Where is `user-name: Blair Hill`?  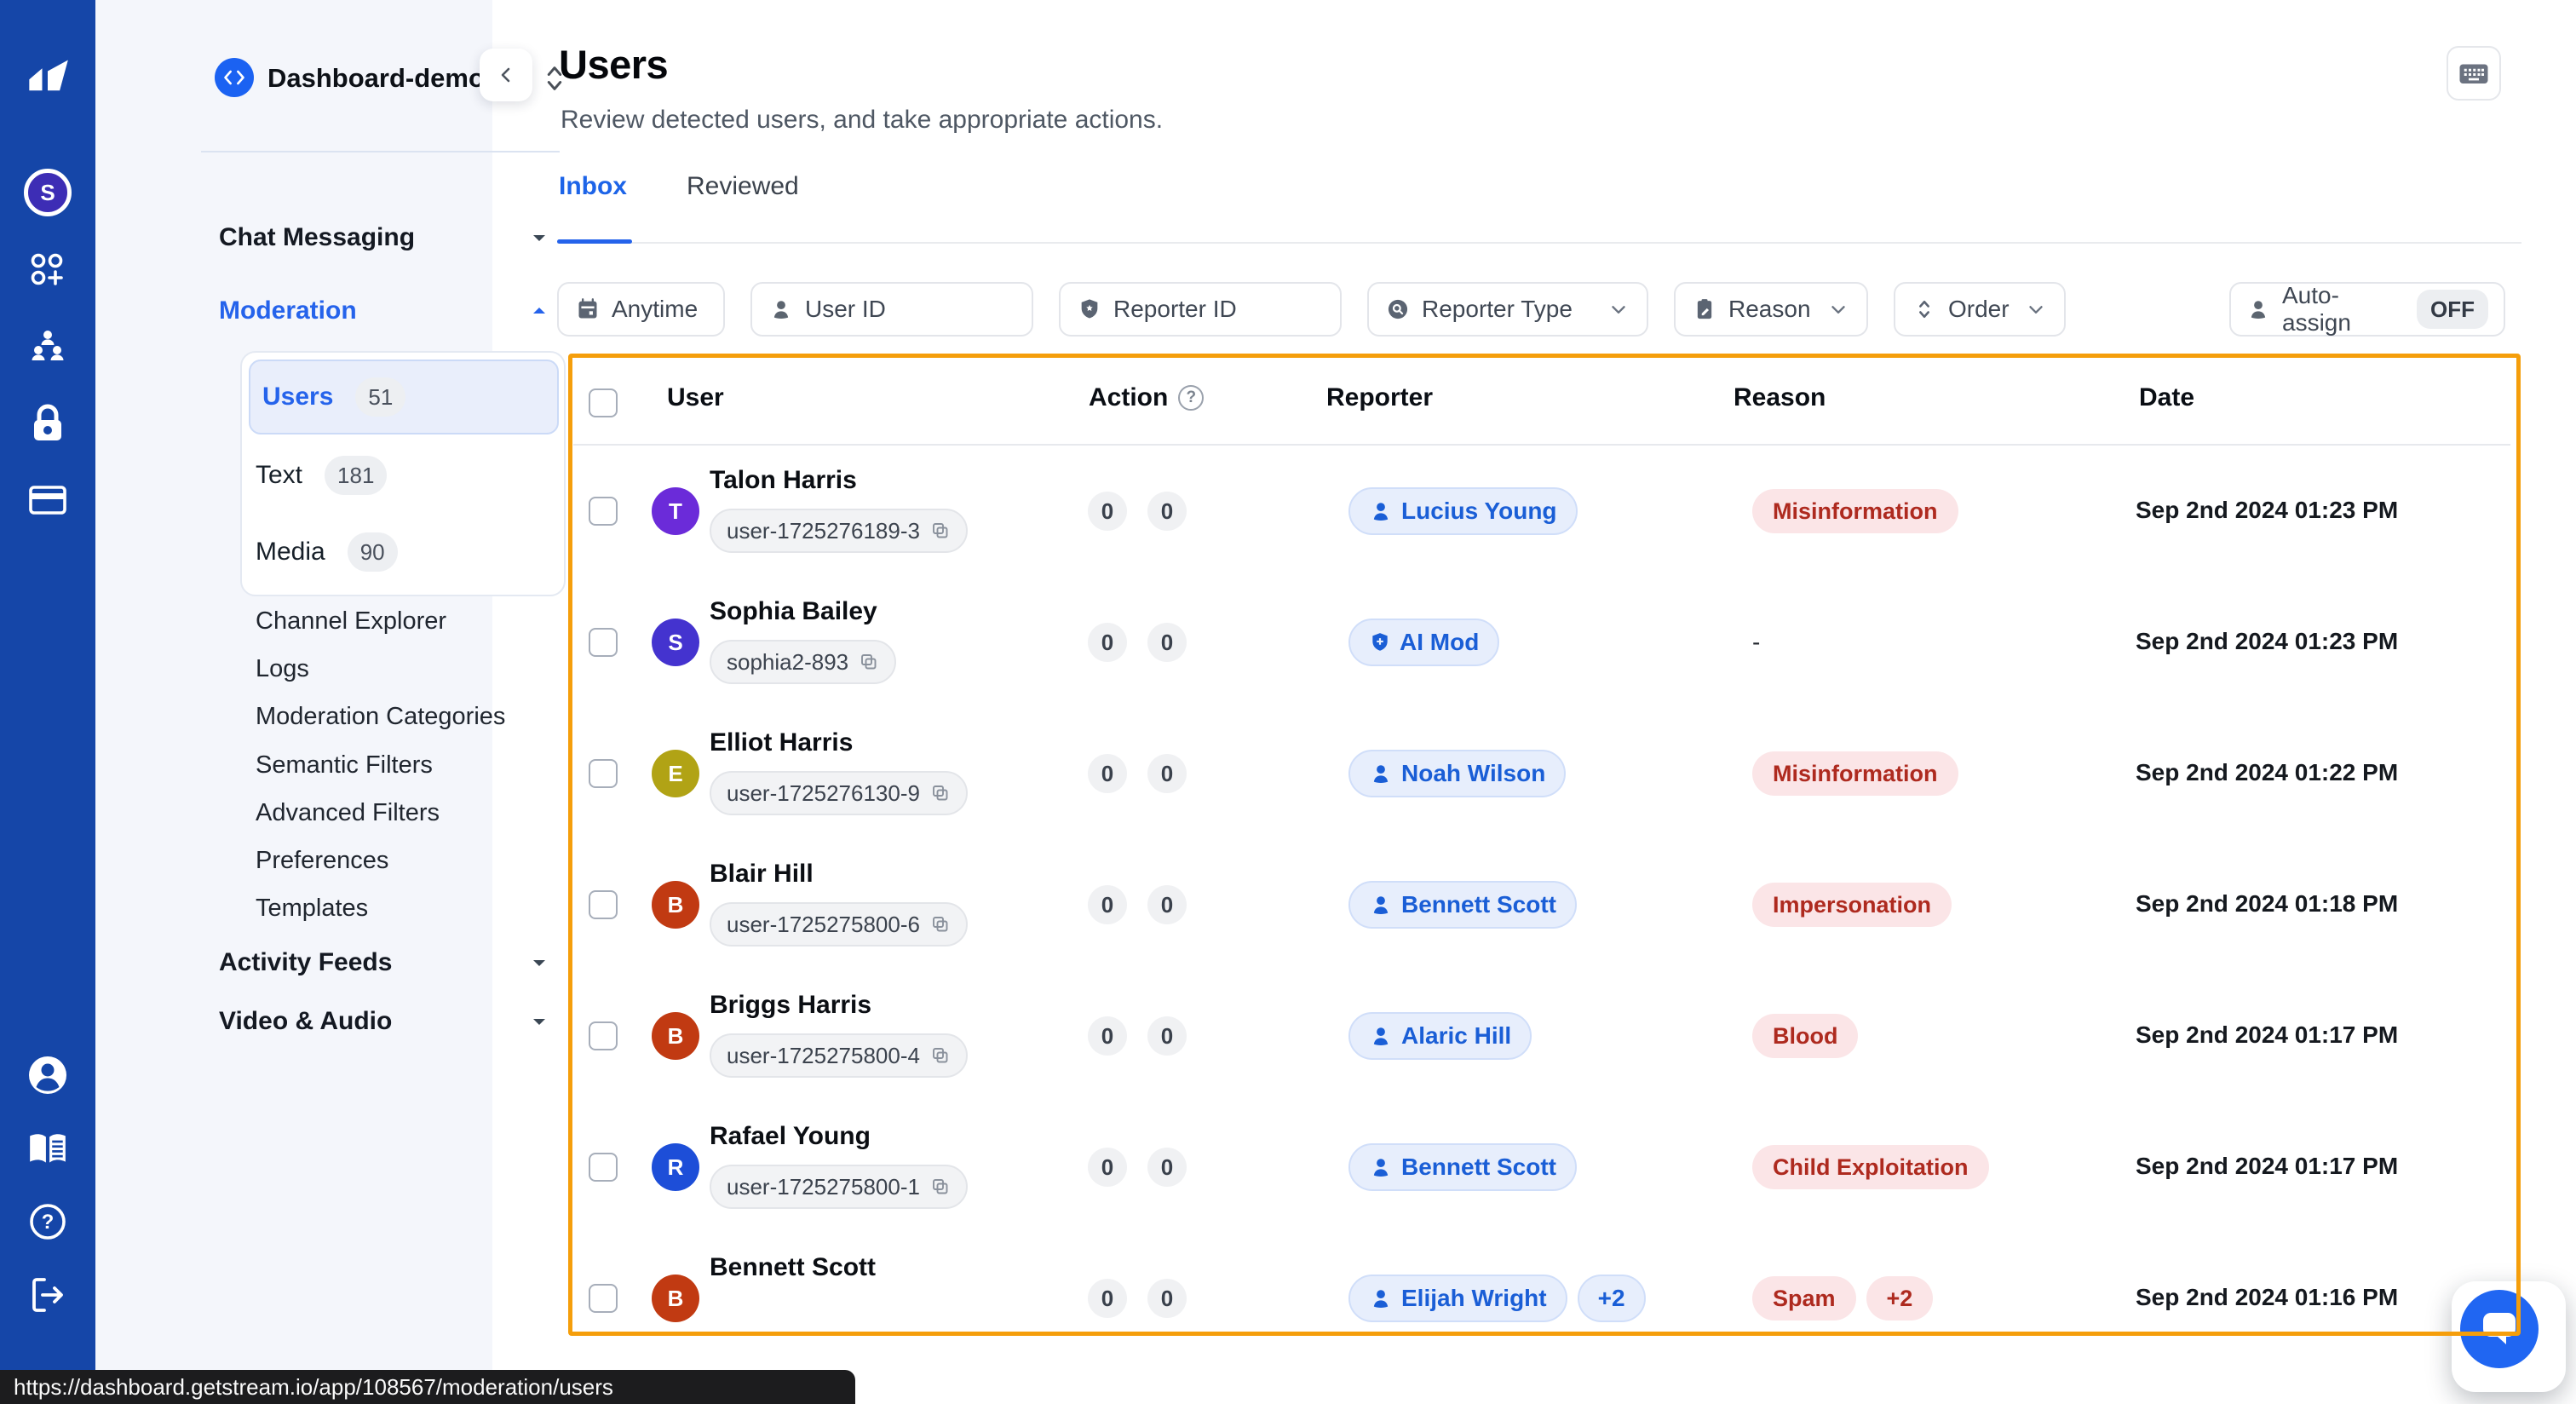
user-name: Blair Hill is located at coordinates (762, 874).